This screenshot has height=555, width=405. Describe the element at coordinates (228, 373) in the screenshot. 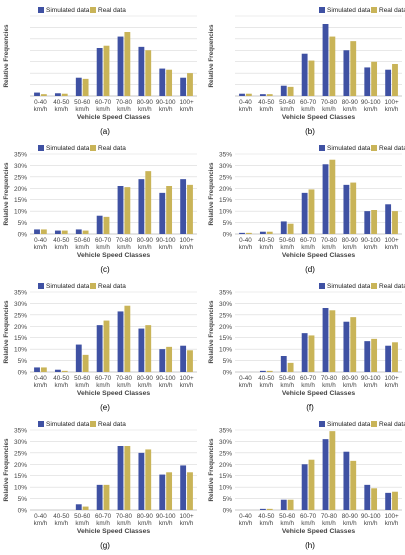

I see `y-tick-label: 0%` at that location.